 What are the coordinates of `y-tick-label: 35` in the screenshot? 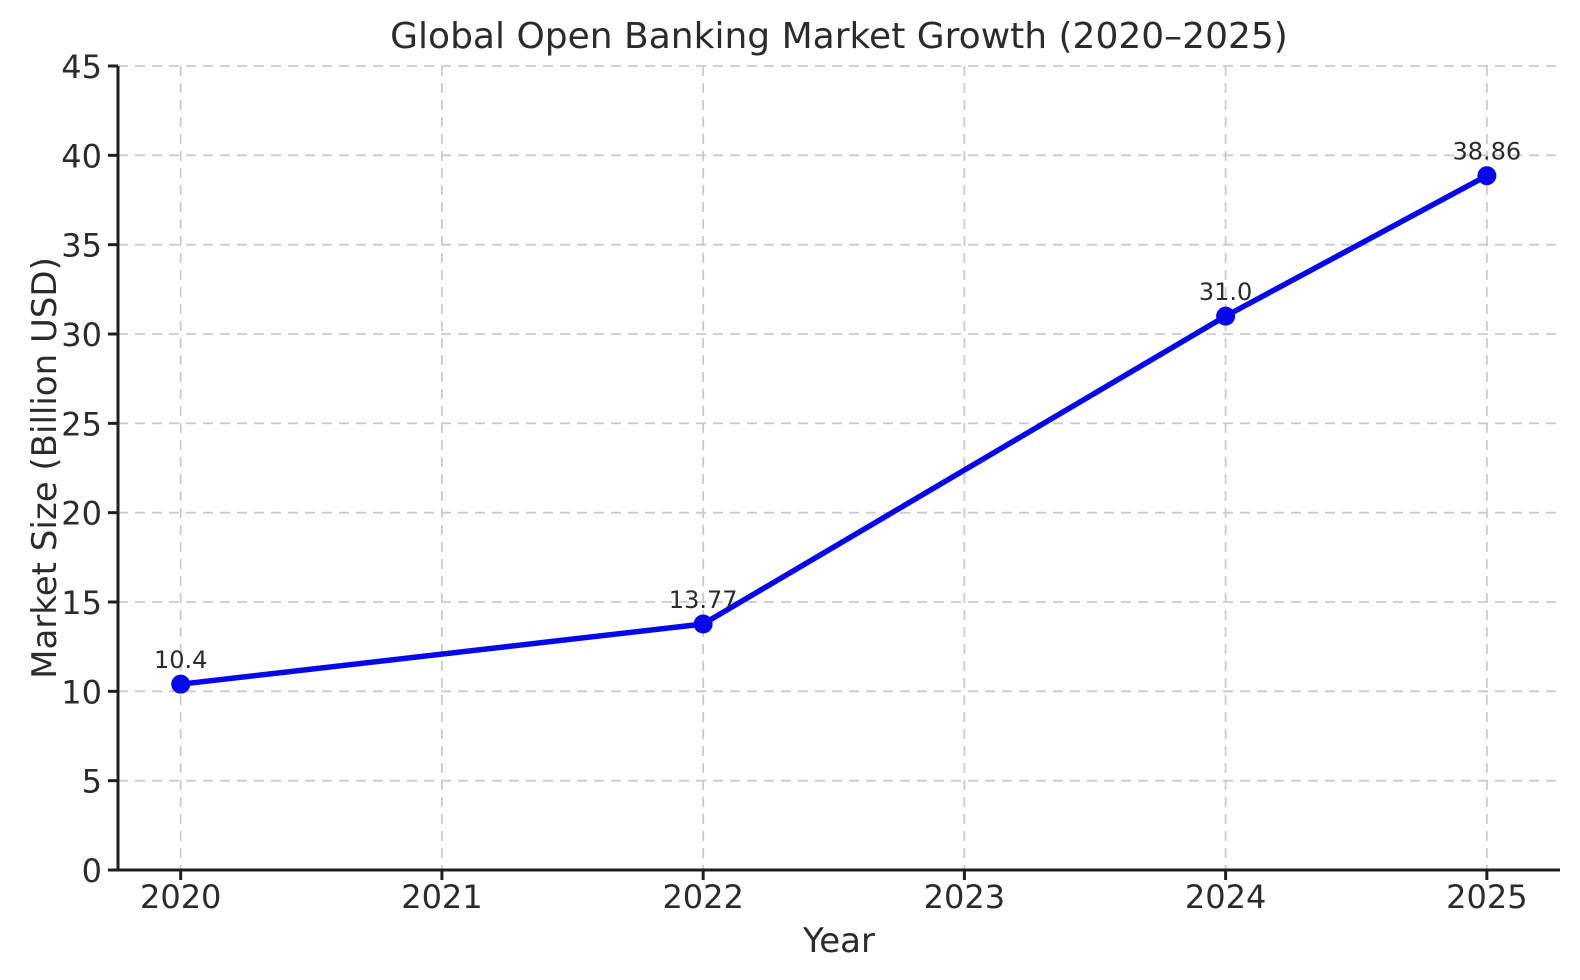 It's located at (81, 246).